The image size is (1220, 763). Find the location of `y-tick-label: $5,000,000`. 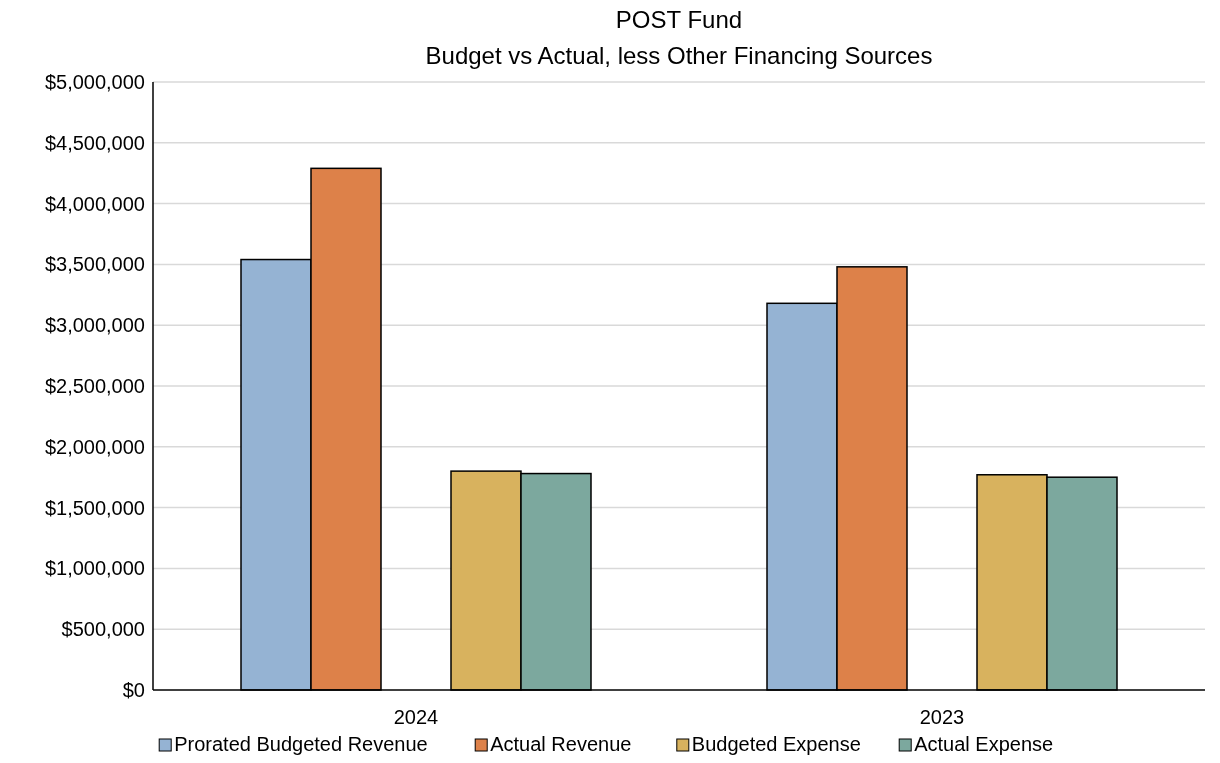

y-tick-label: $5,000,000 is located at coordinates (94, 82).